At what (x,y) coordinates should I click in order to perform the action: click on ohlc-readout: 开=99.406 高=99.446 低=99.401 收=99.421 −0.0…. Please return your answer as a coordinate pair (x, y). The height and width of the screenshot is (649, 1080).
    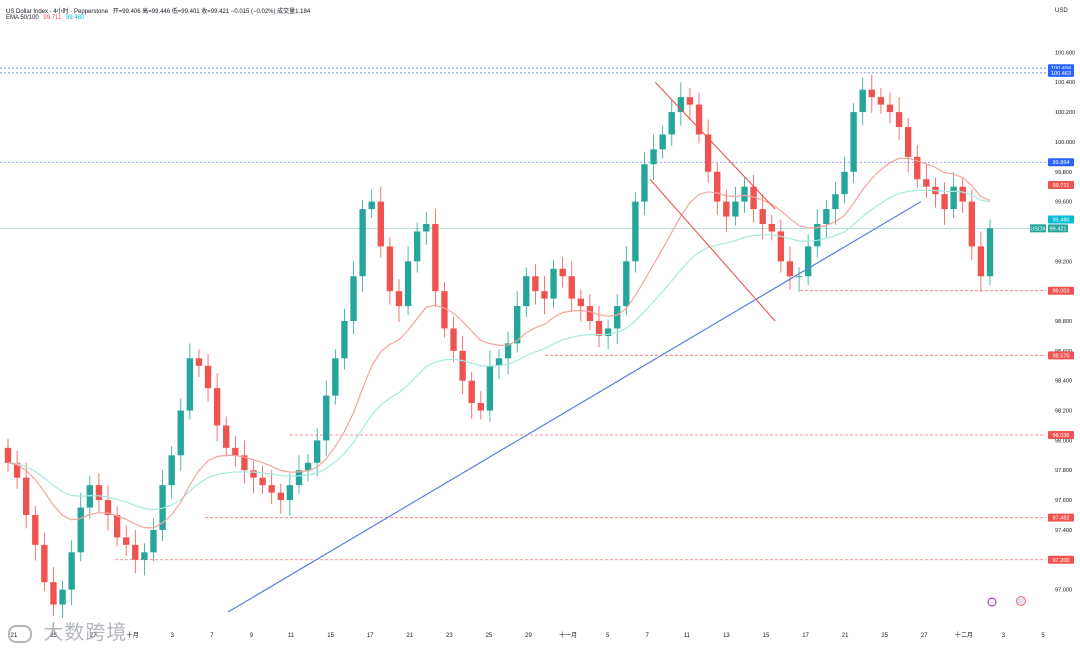
    Looking at the image, I should click on (211, 12).